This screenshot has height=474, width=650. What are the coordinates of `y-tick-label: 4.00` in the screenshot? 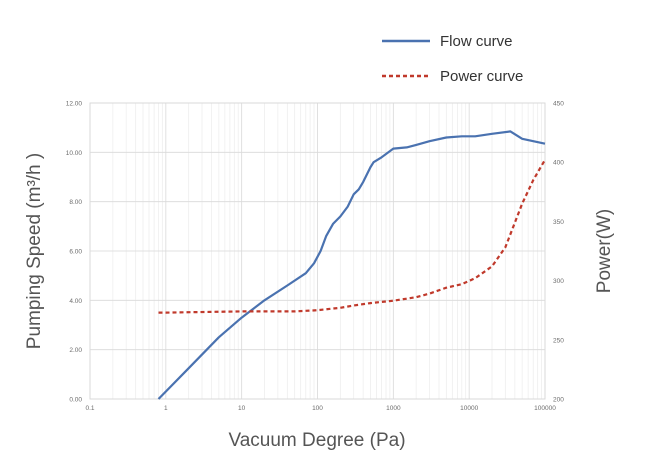 It's located at (75, 301).